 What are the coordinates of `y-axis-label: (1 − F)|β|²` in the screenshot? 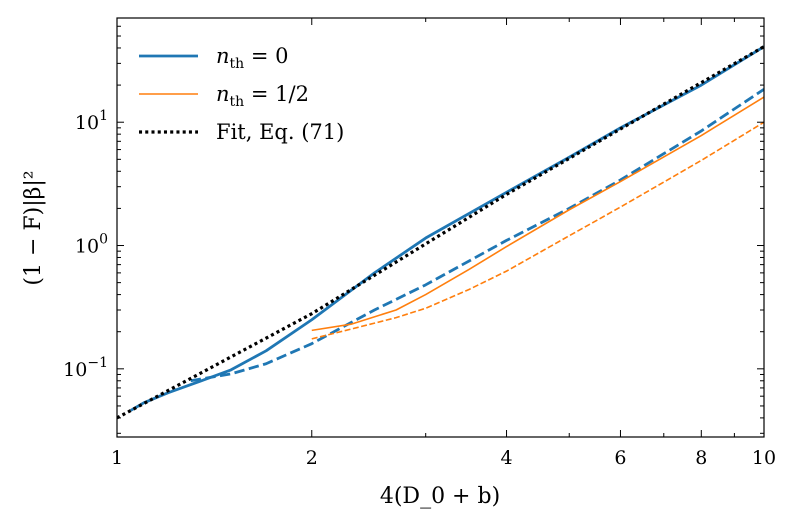 It's located at (33, 227).